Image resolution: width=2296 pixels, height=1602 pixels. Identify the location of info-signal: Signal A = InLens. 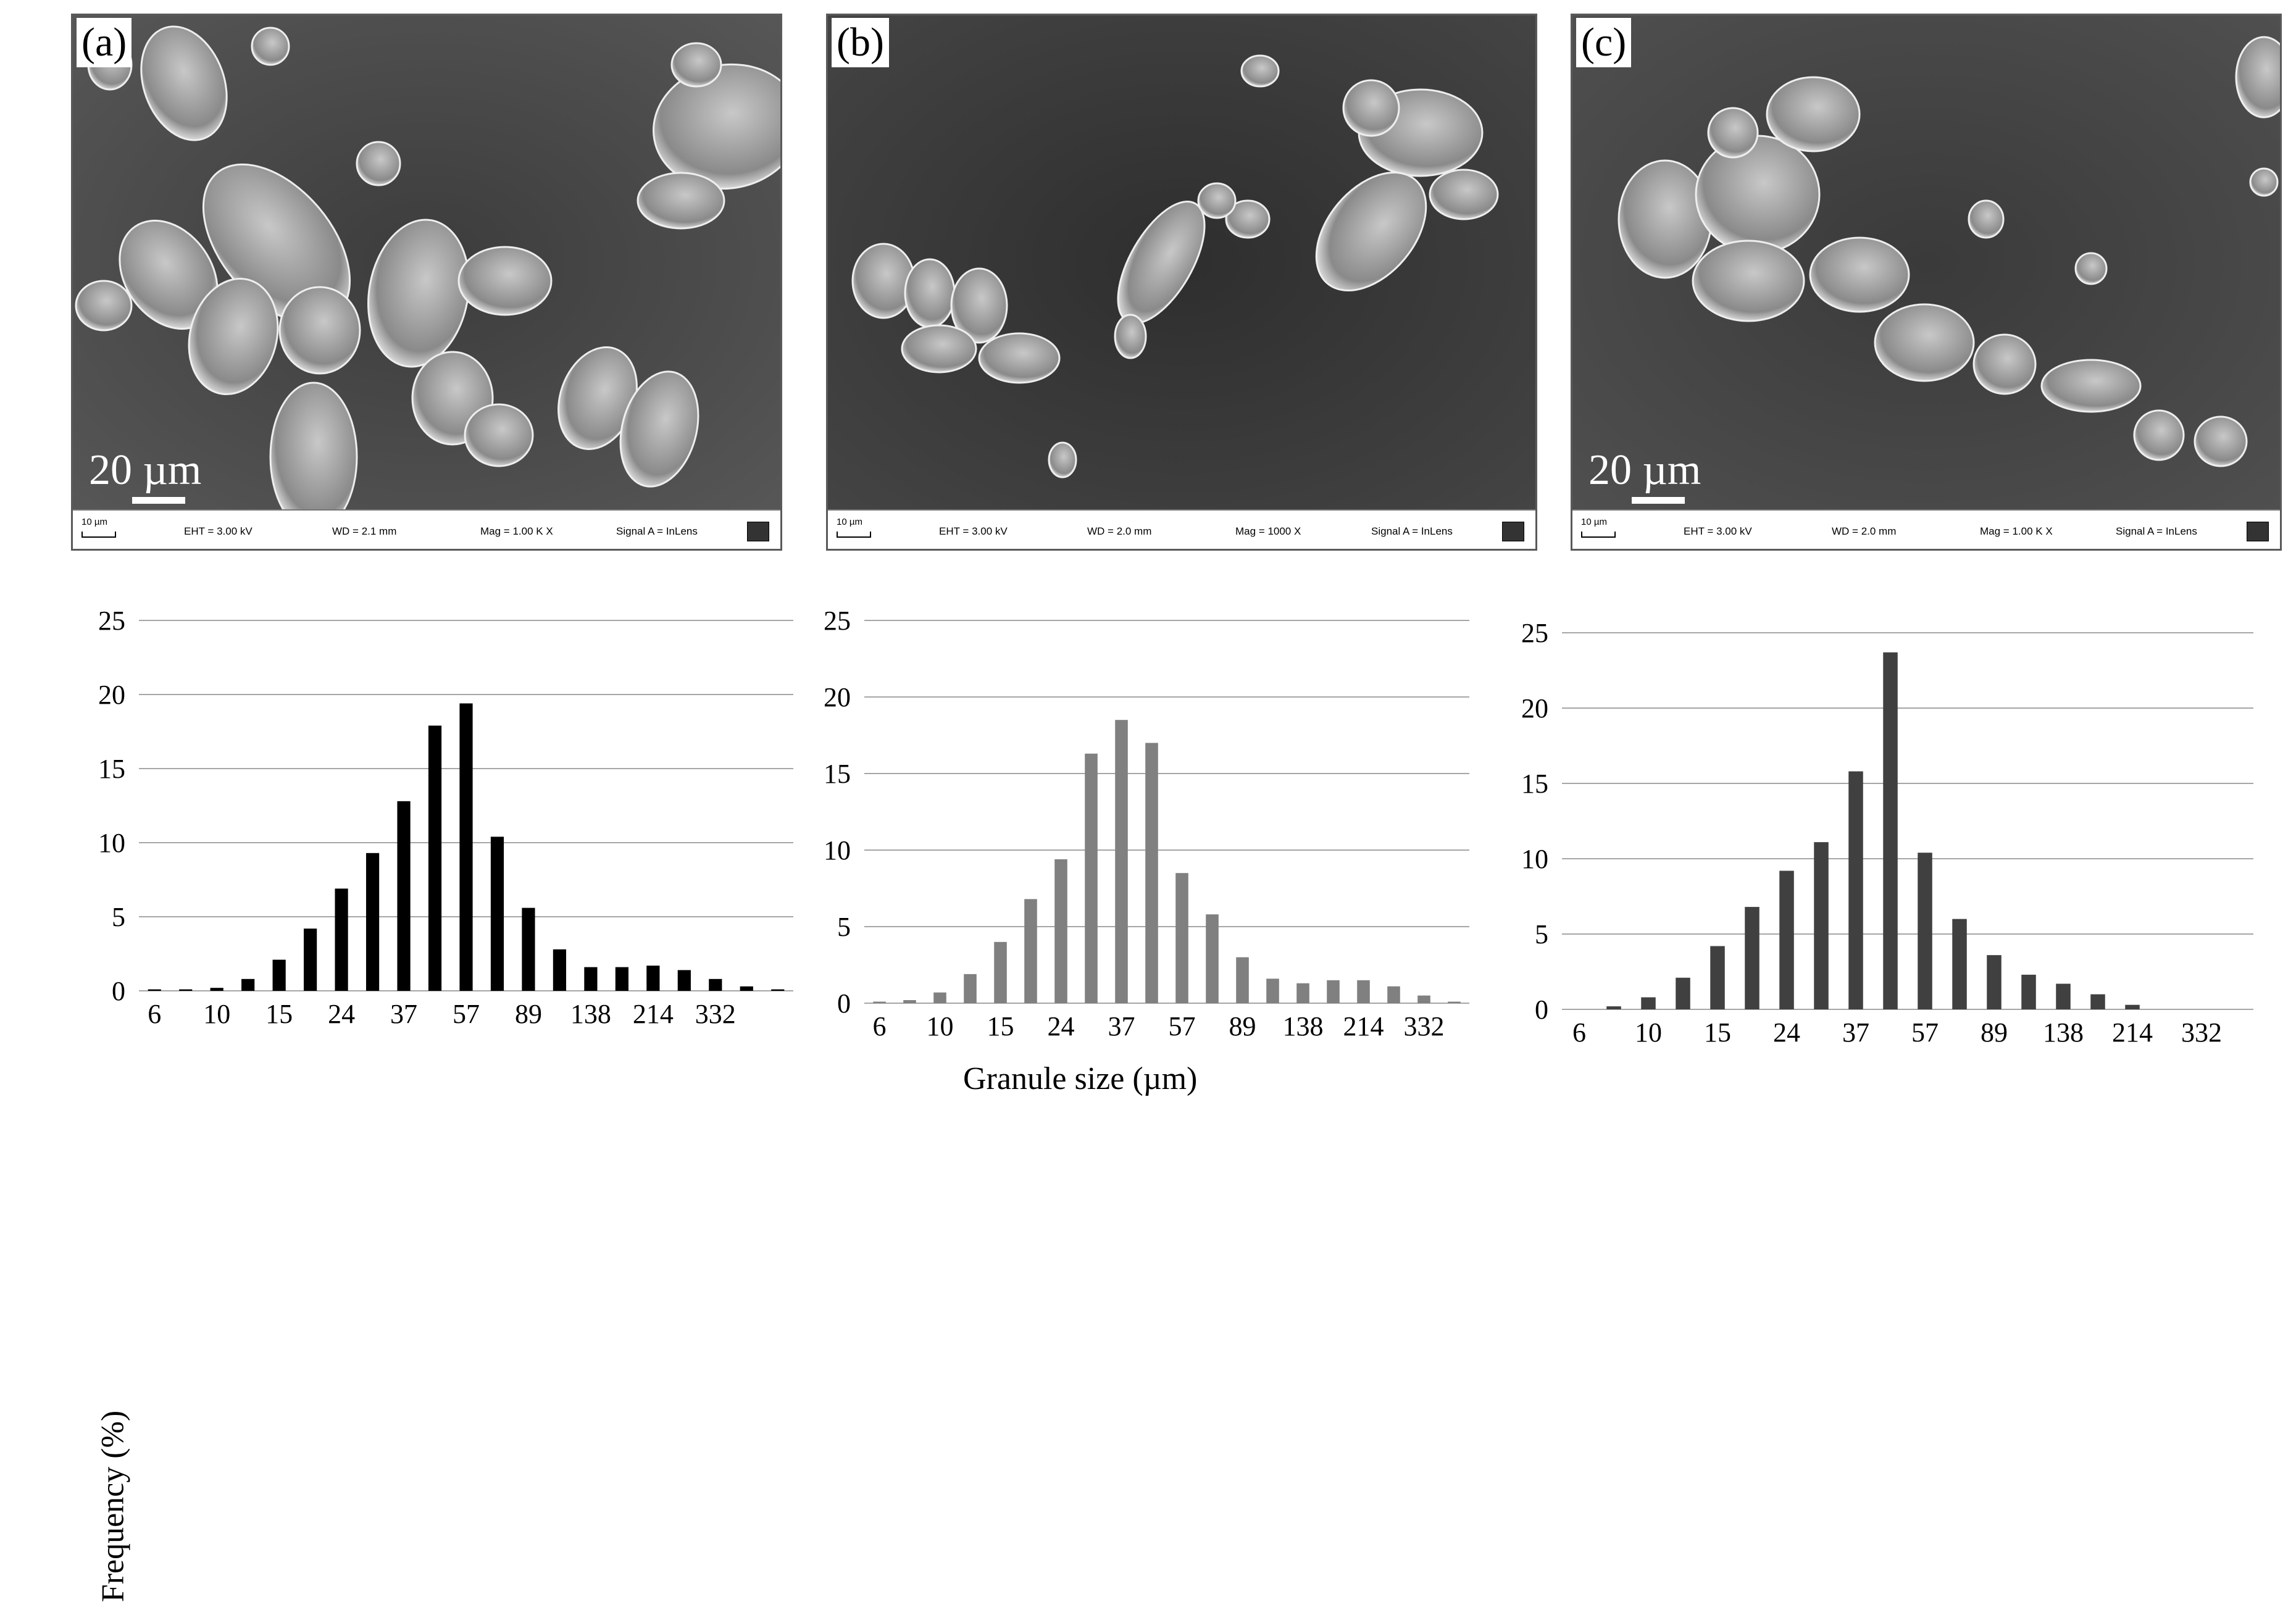
(2156, 531).